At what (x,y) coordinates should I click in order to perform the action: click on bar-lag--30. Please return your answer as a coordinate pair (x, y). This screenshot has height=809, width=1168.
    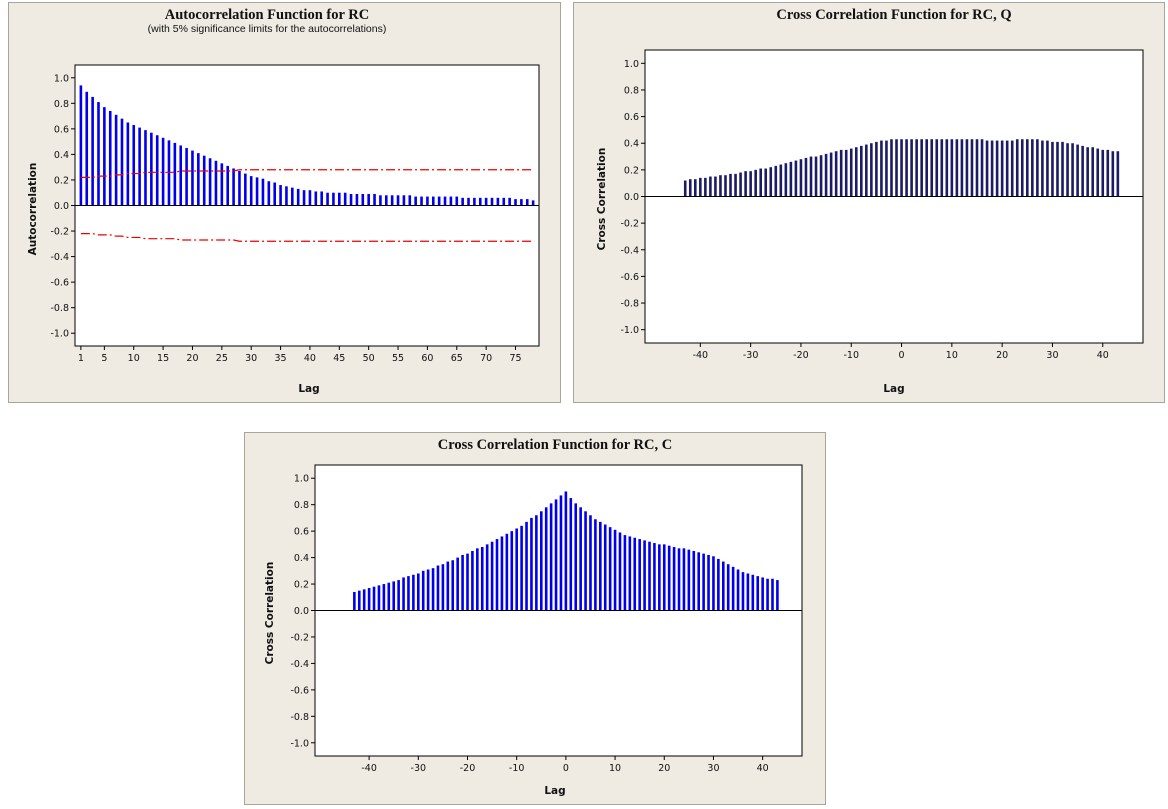
    Looking at the image, I should click on (418, 592).